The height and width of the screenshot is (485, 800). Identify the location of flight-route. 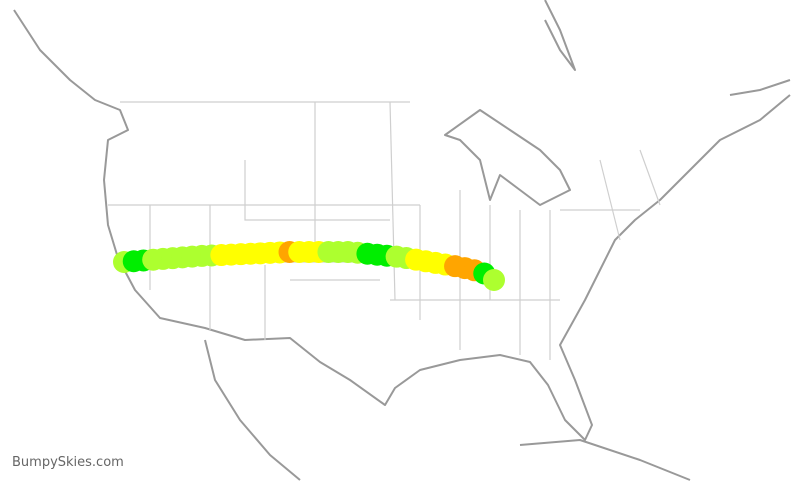
(309, 266).